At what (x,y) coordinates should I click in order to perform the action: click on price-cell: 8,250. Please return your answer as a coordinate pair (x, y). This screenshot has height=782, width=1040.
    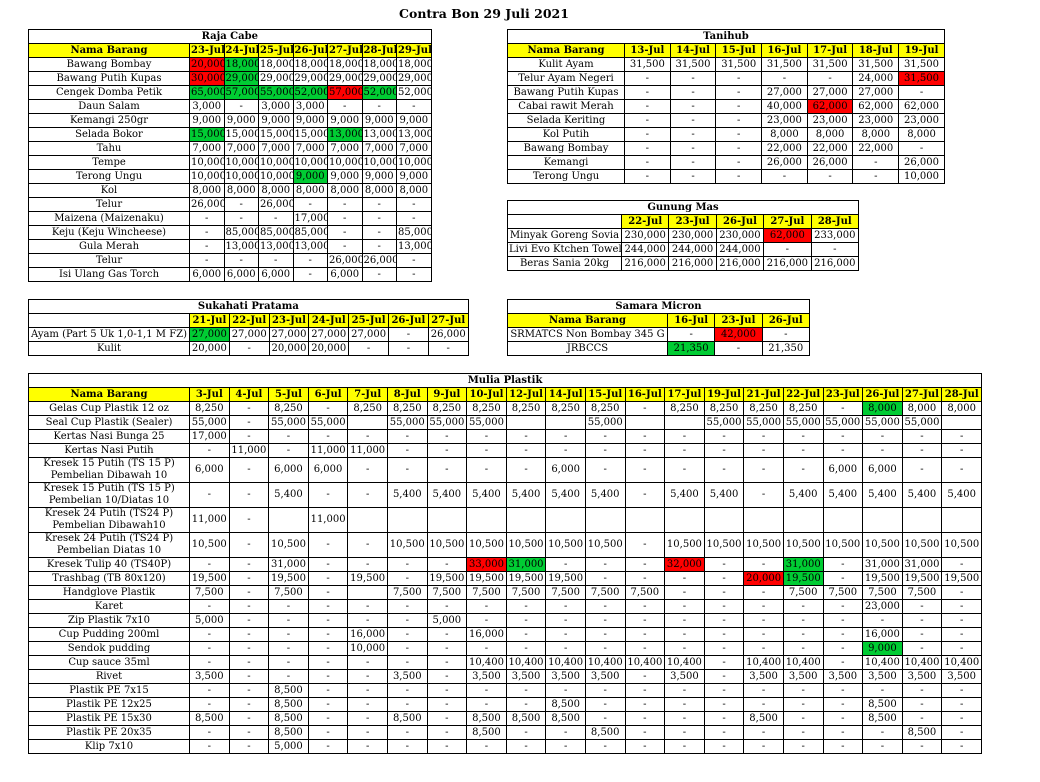
    Looking at the image, I should click on (763, 408).